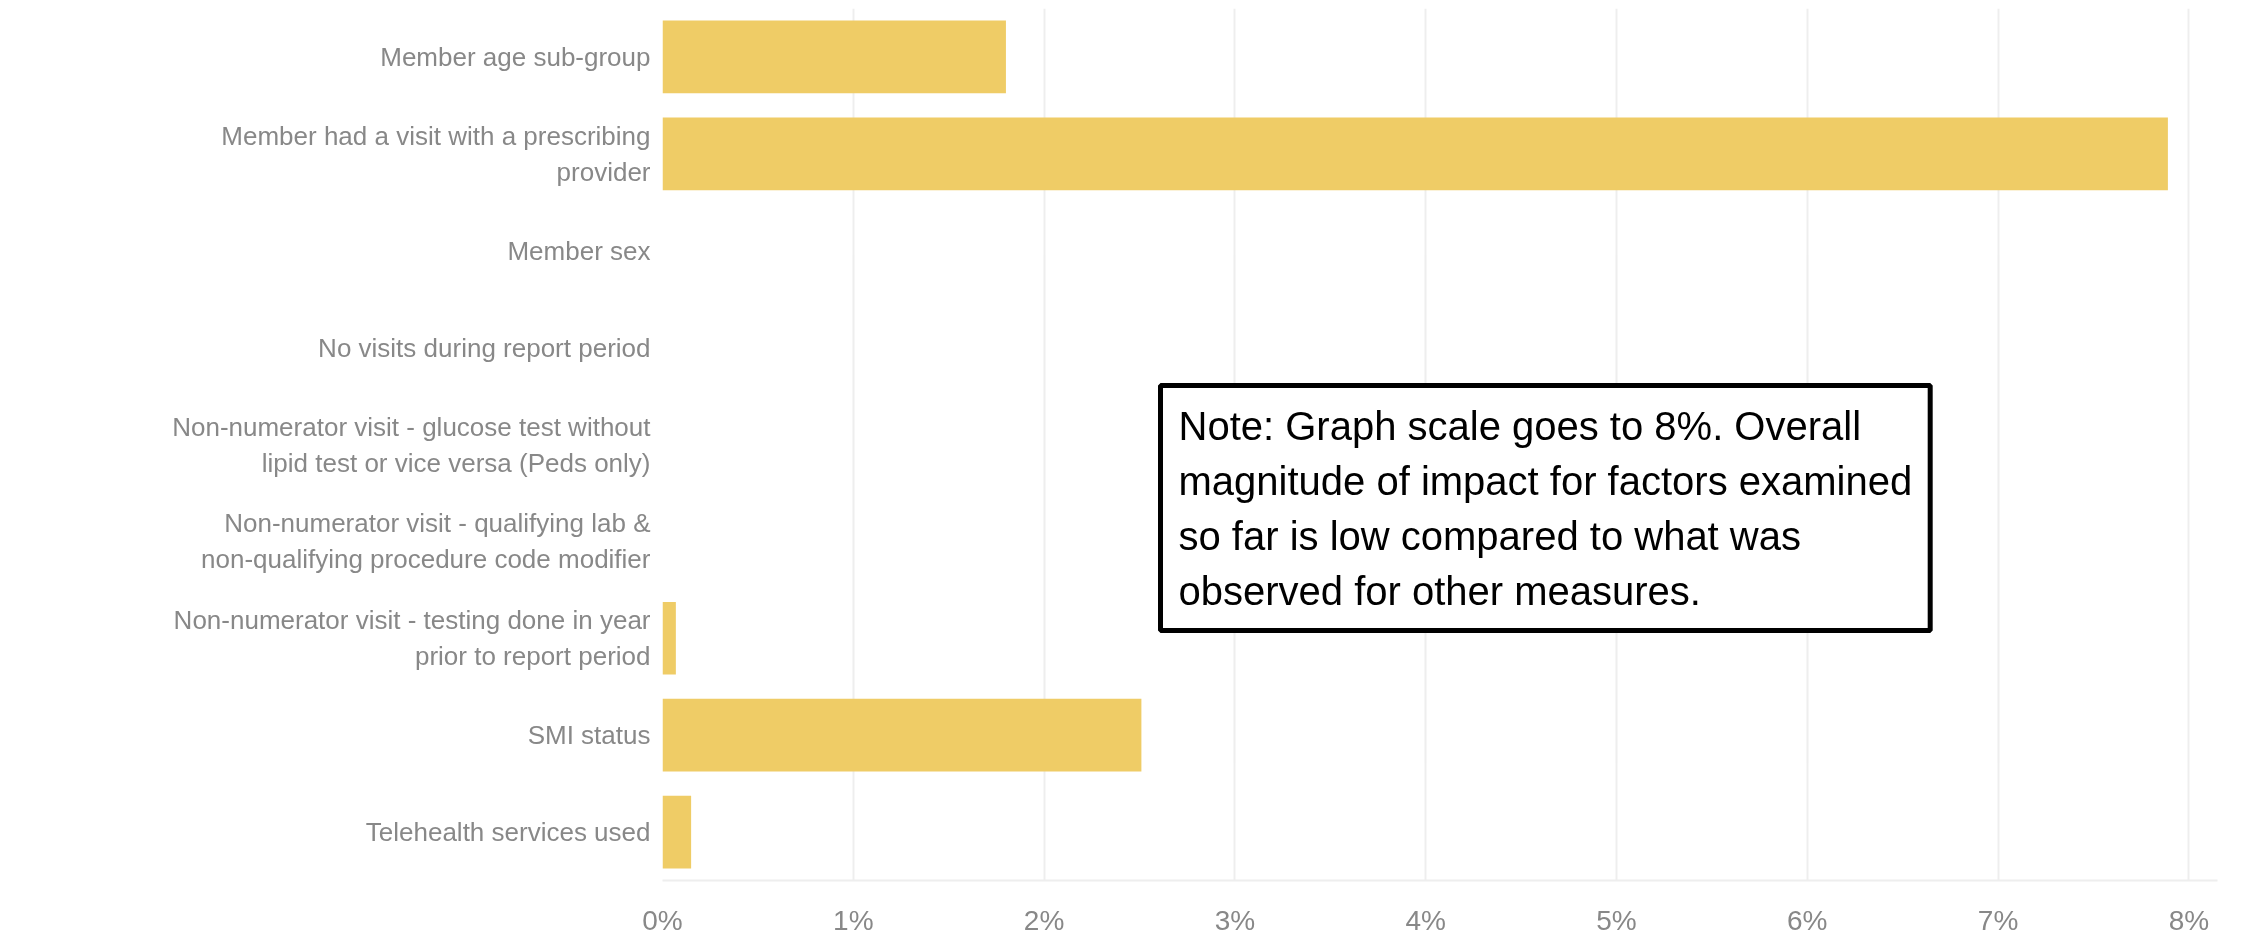 The height and width of the screenshot is (940, 2247). What do you see at coordinates (579, 250) in the screenshot?
I see `y-tick-label: Member sex` at bounding box center [579, 250].